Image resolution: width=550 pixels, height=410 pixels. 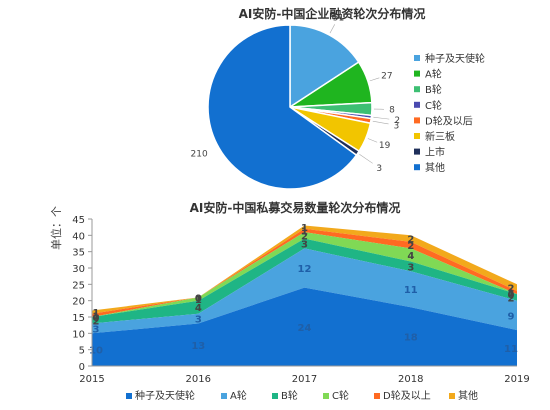 I want to click on area-legend-label: A轮, so click(x=238, y=395).